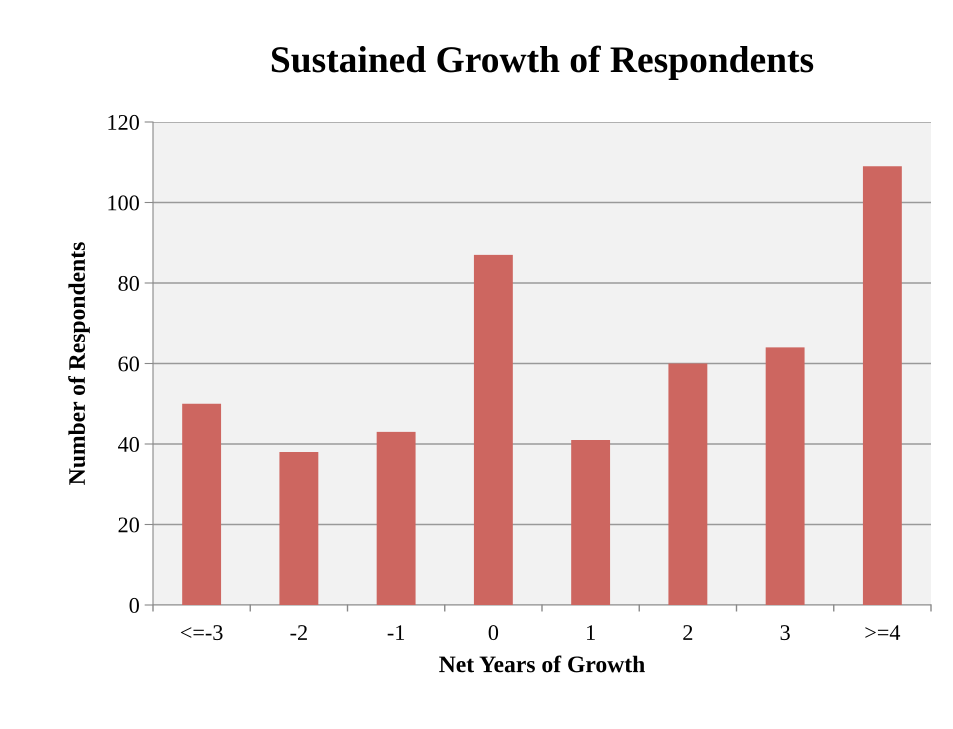 Image resolution: width=953 pixels, height=729 pixels. I want to click on y-tick-label: 20, so click(128, 524).